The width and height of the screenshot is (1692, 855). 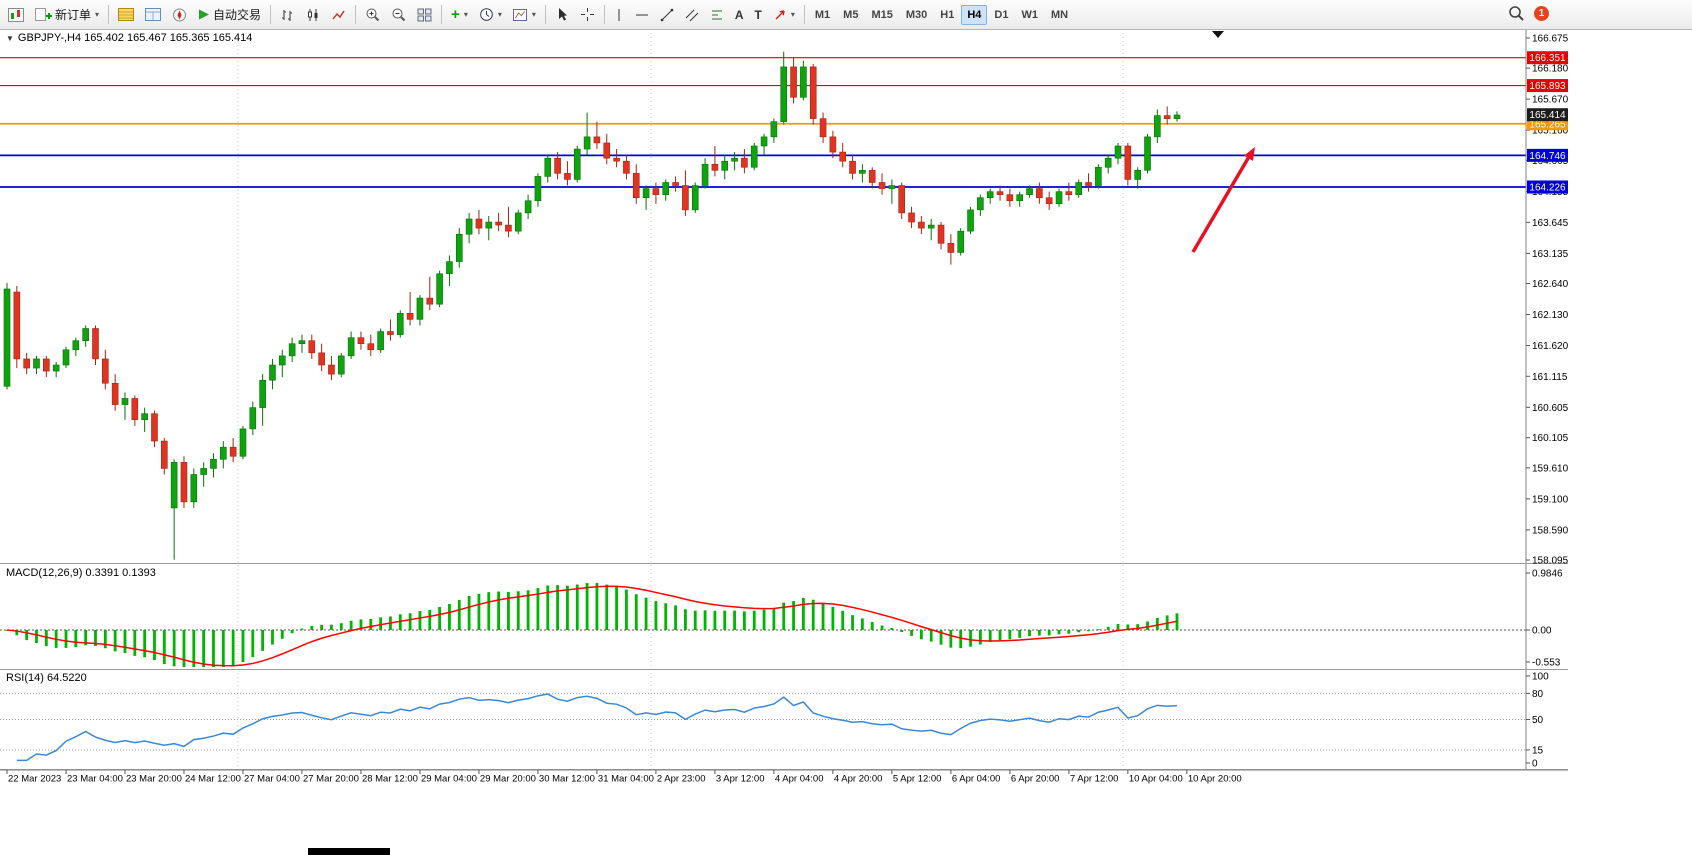 I want to click on horizontal-lines, so click(x=763, y=122).